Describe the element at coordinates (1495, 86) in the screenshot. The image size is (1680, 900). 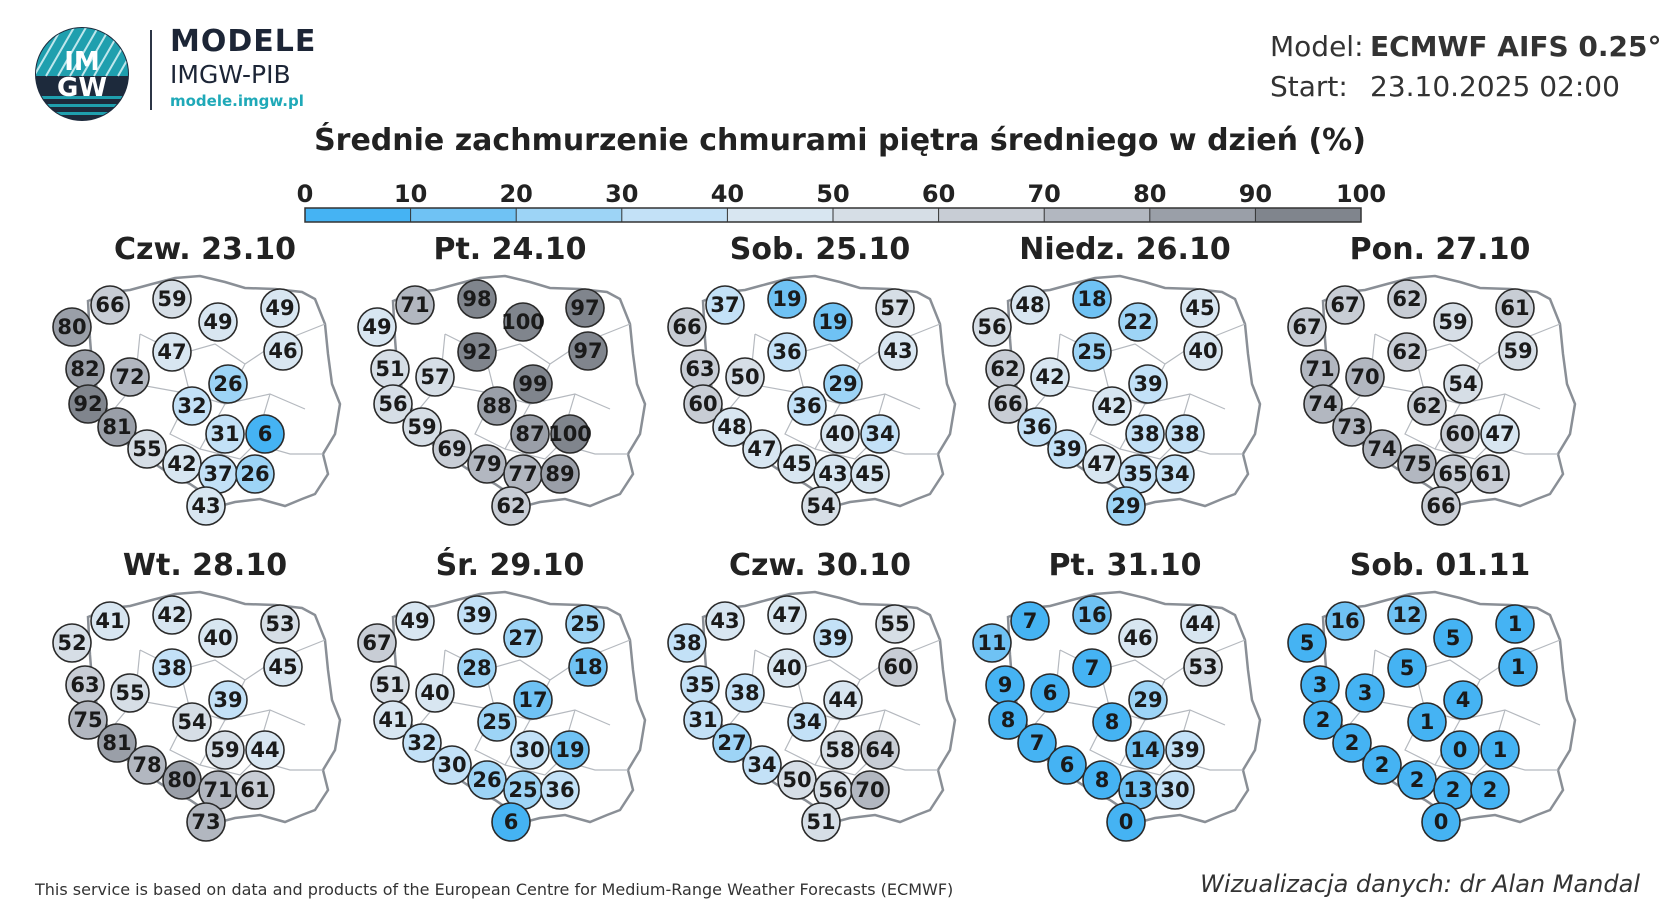
I see `start-value: 23.10.2025 02:00` at that location.